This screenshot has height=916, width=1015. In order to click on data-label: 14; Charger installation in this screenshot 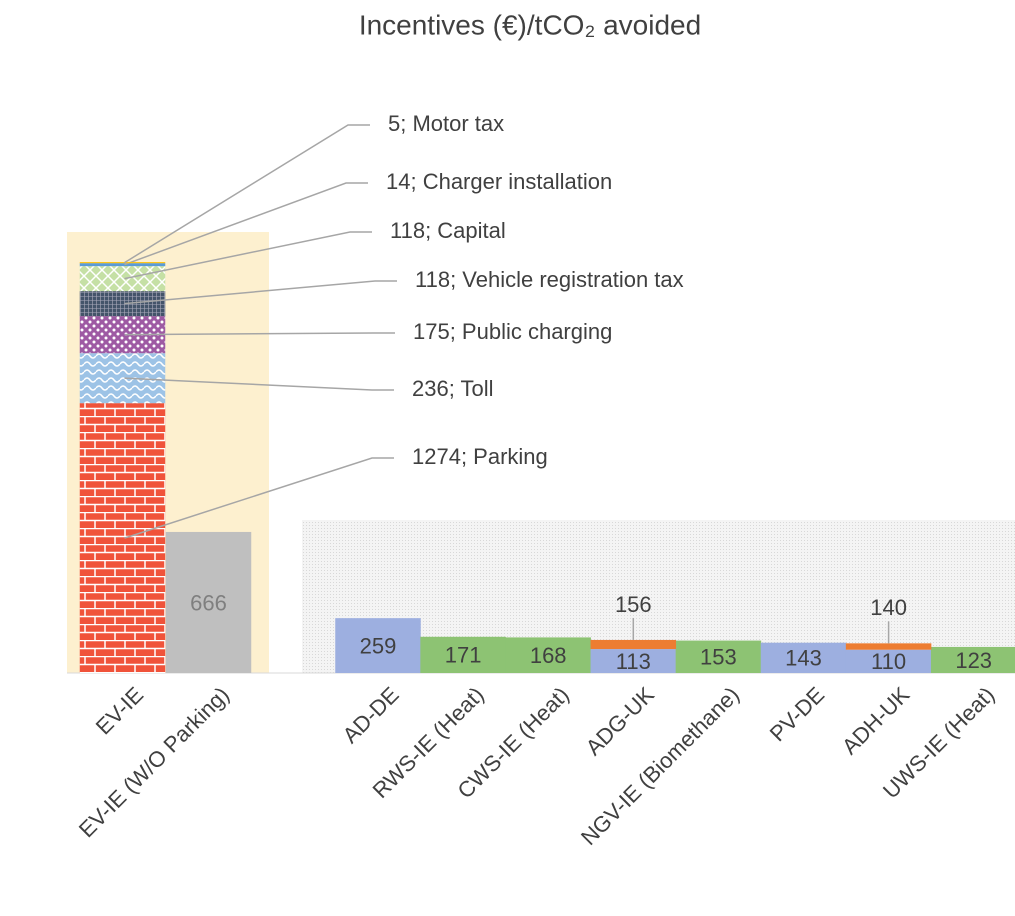, I will do `click(499, 181)`.